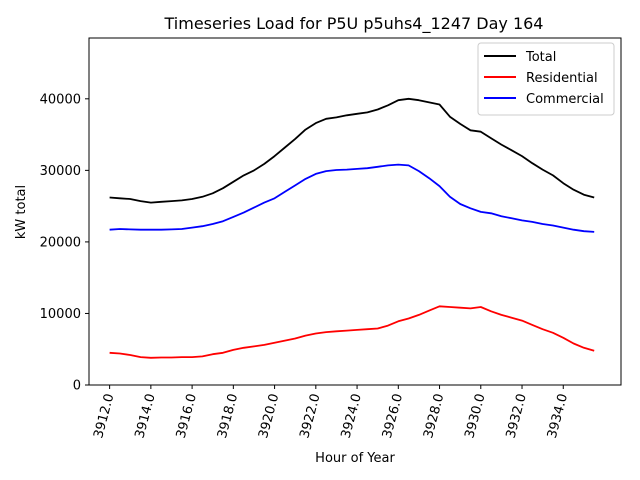 Image resolution: width=640 pixels, height=480 pixels. I want to click on y-axis: 0 10000 20000 30000 40000, so click(64, 243).